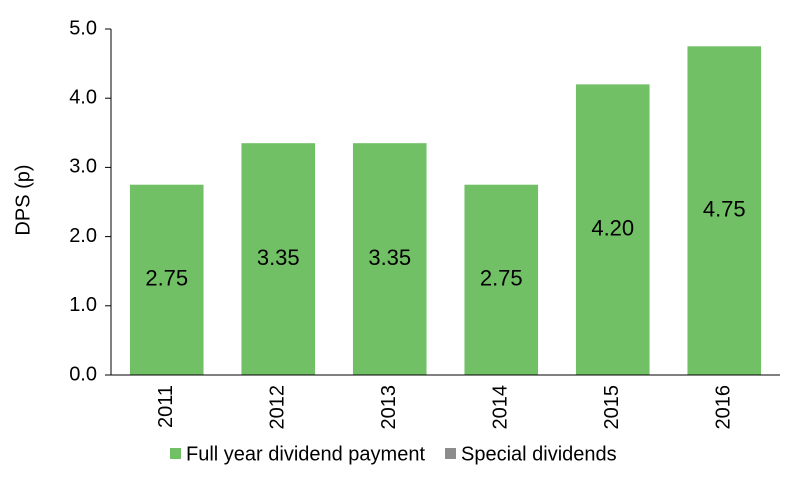 The width and height of the screenshot is (800, 482). I want to click on y-tick-label: 4.0, so click(83, 97).